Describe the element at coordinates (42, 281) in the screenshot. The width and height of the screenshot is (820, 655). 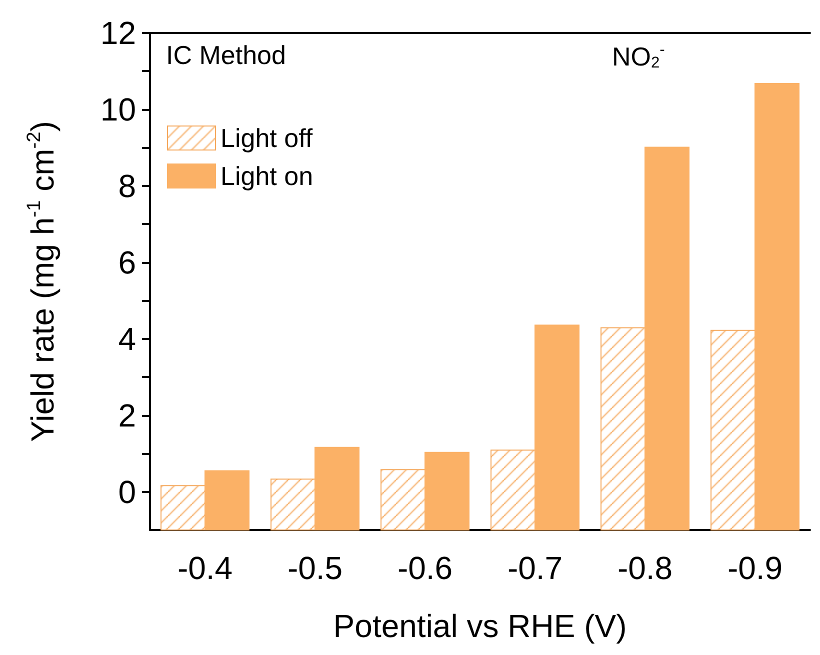
I see `y-axis-title: Yield rate (mg h-1 cm-2)` at that location.